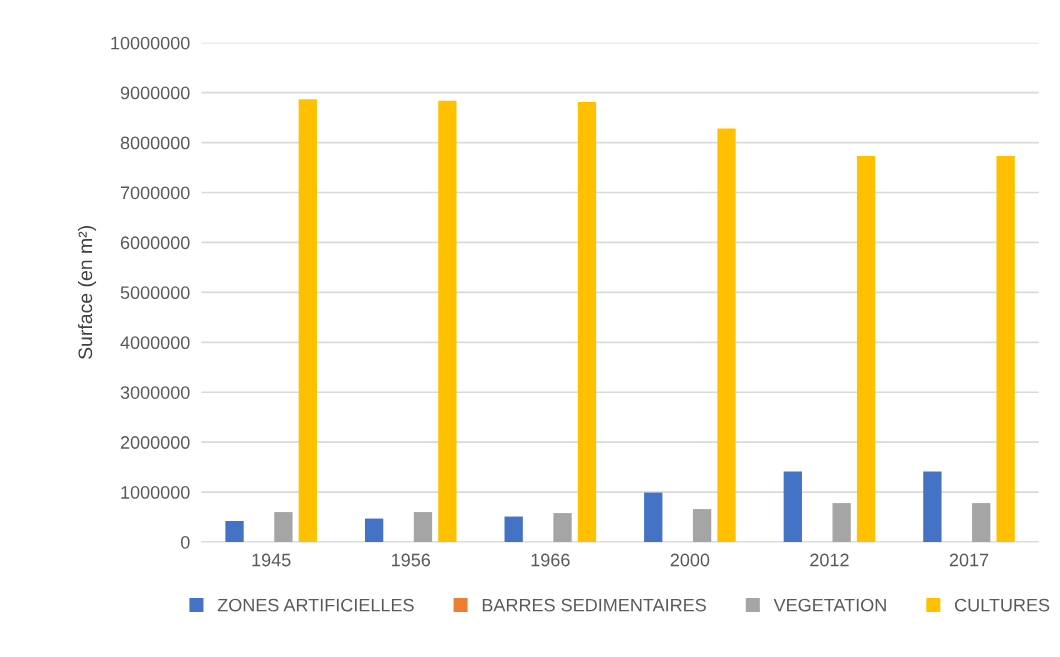 This screenshot has height=657, width=1060. Describe the element at coordinates (155, 442) in the screenshot. I see `y-tick-label: 2000000` at that location.